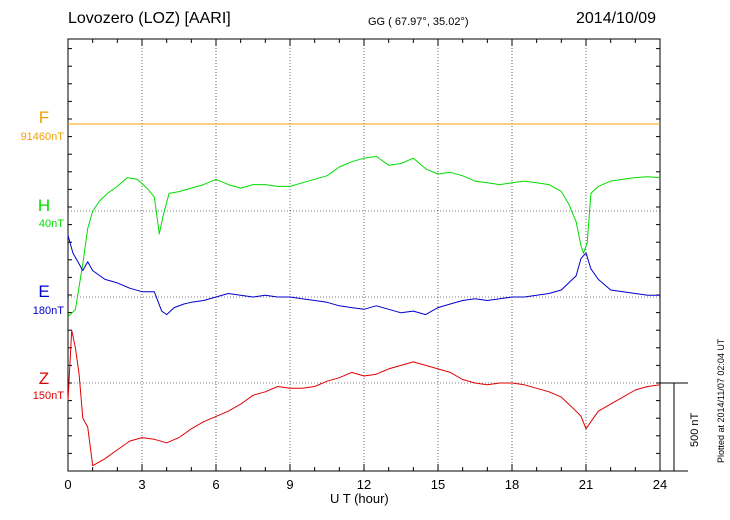 Image resolution: width=730 pixels, height=520 pixels. Describe the element at coordinates (438, 484) in the screenshot. I see `x-tick-label: 15` at that location.